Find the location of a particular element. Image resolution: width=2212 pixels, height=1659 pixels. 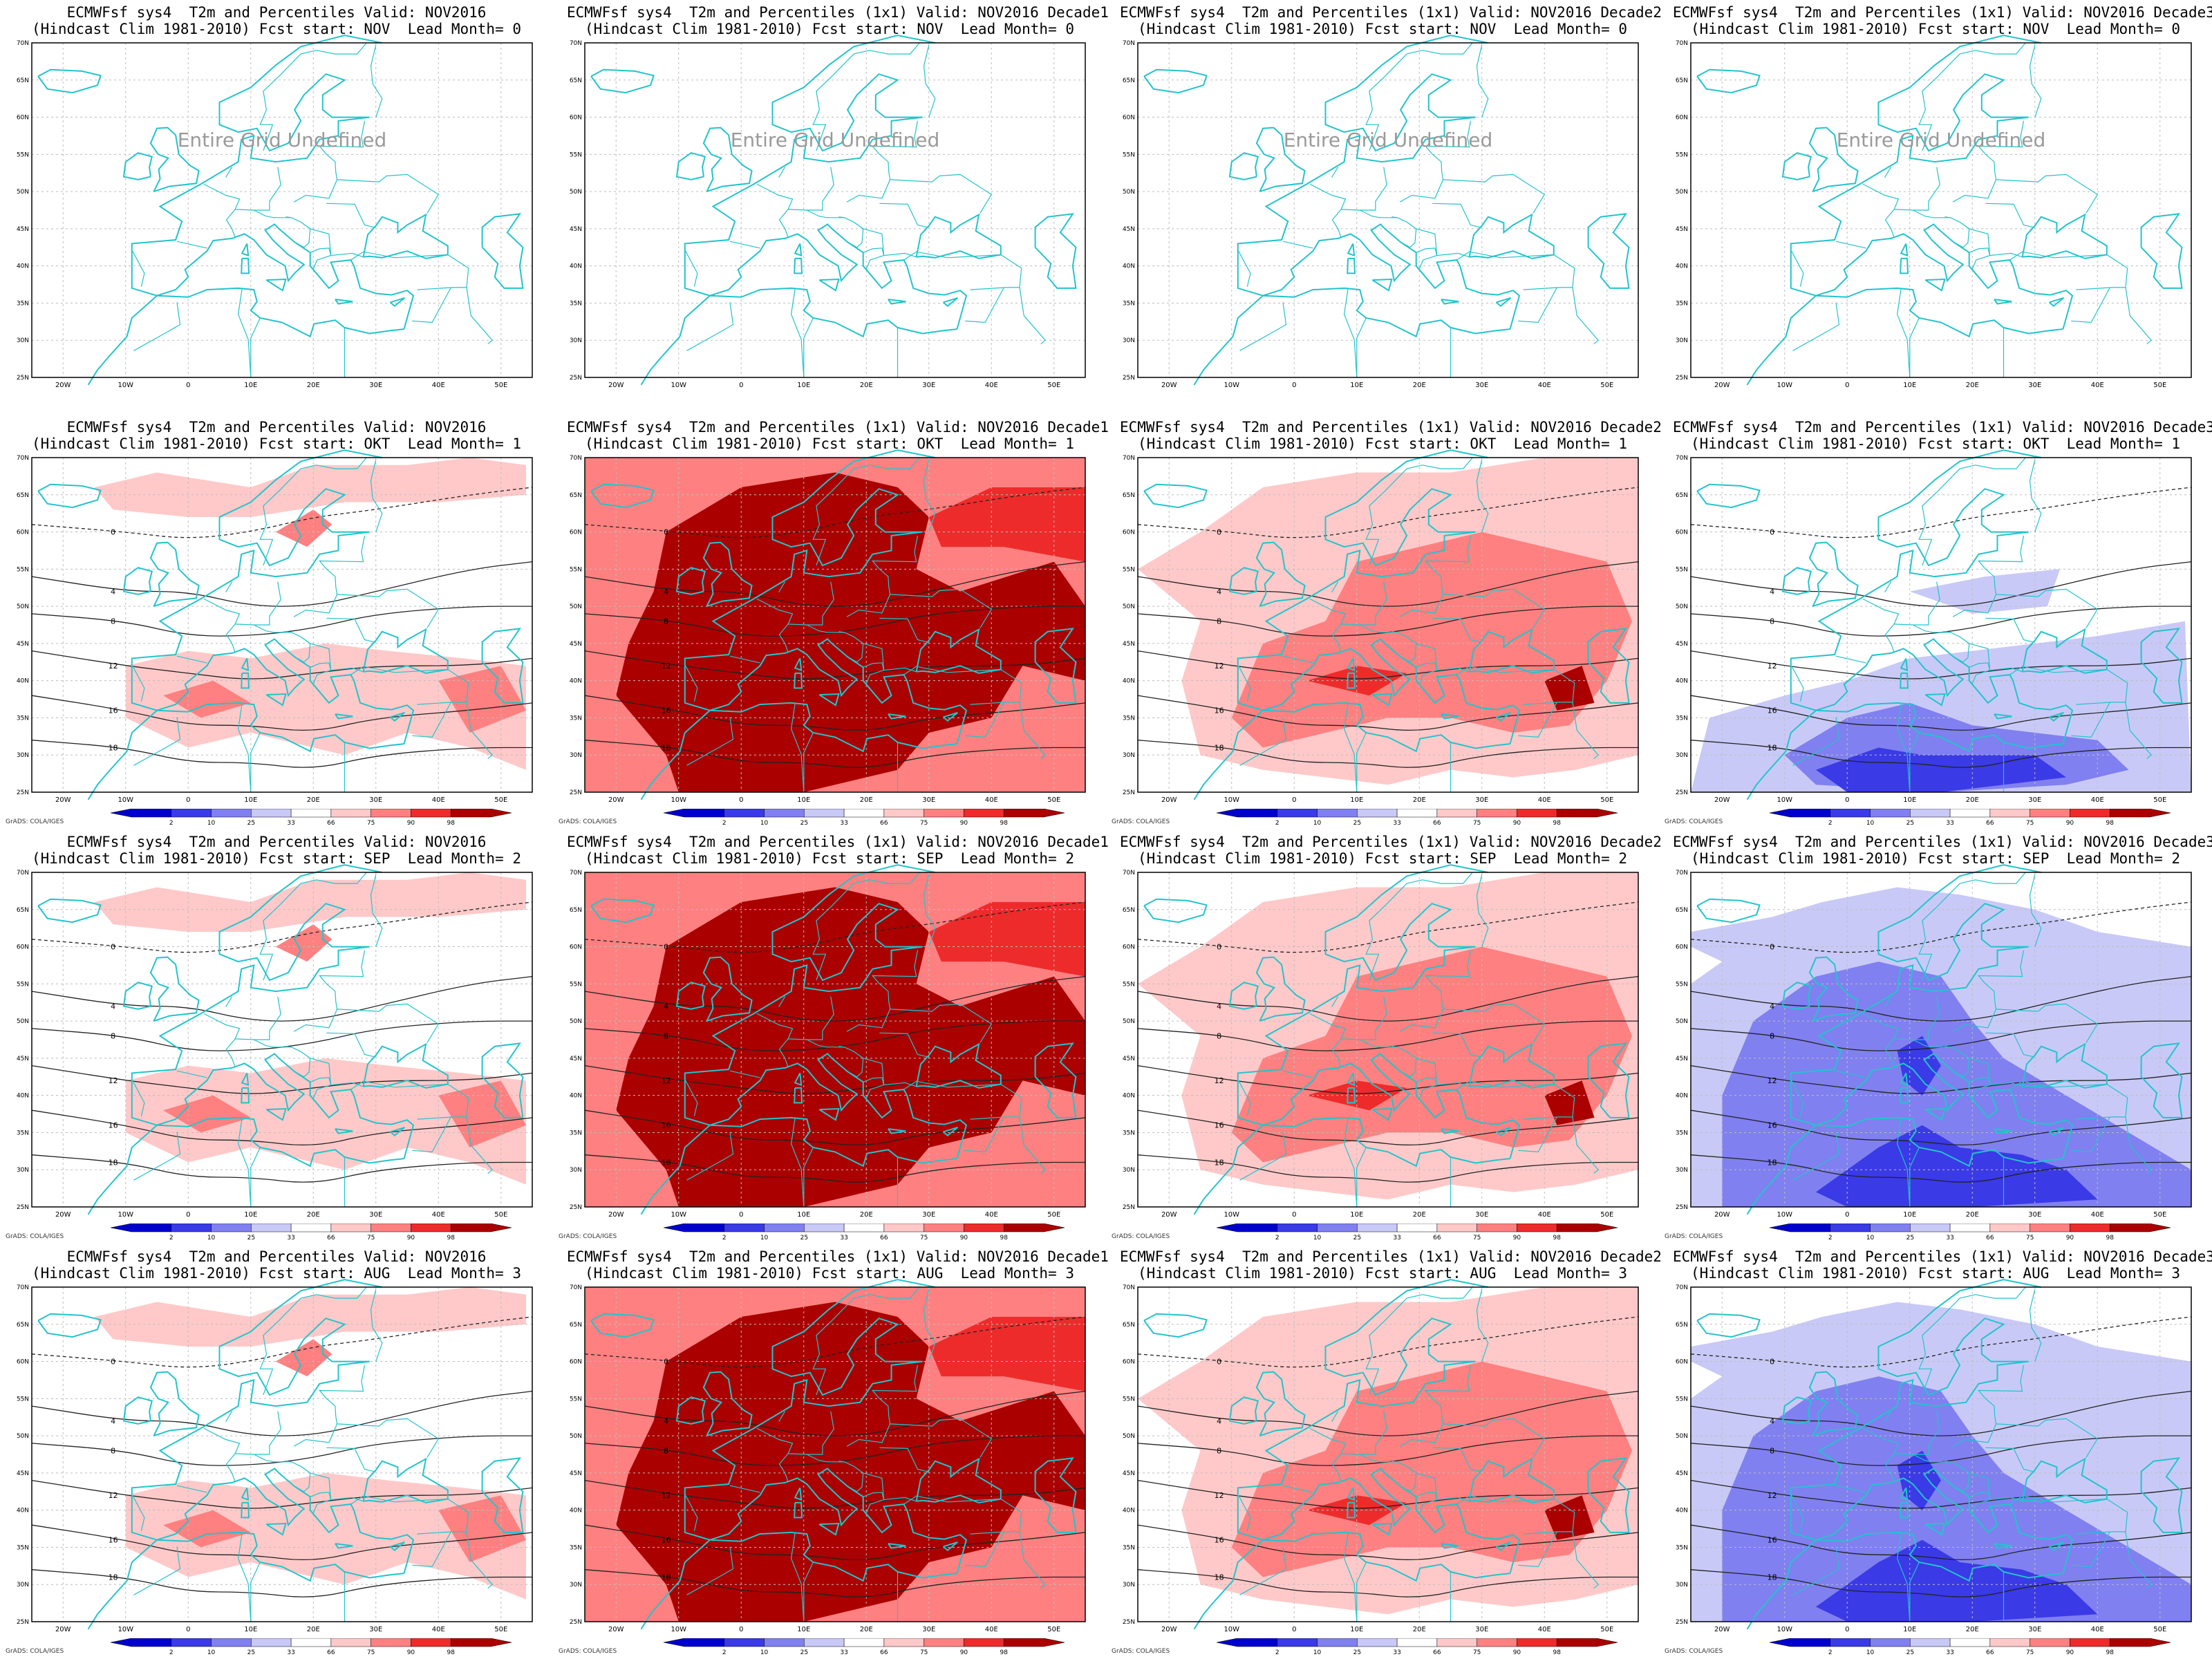

lat-tick-label: 50N is located at coordinates (1682, 192).